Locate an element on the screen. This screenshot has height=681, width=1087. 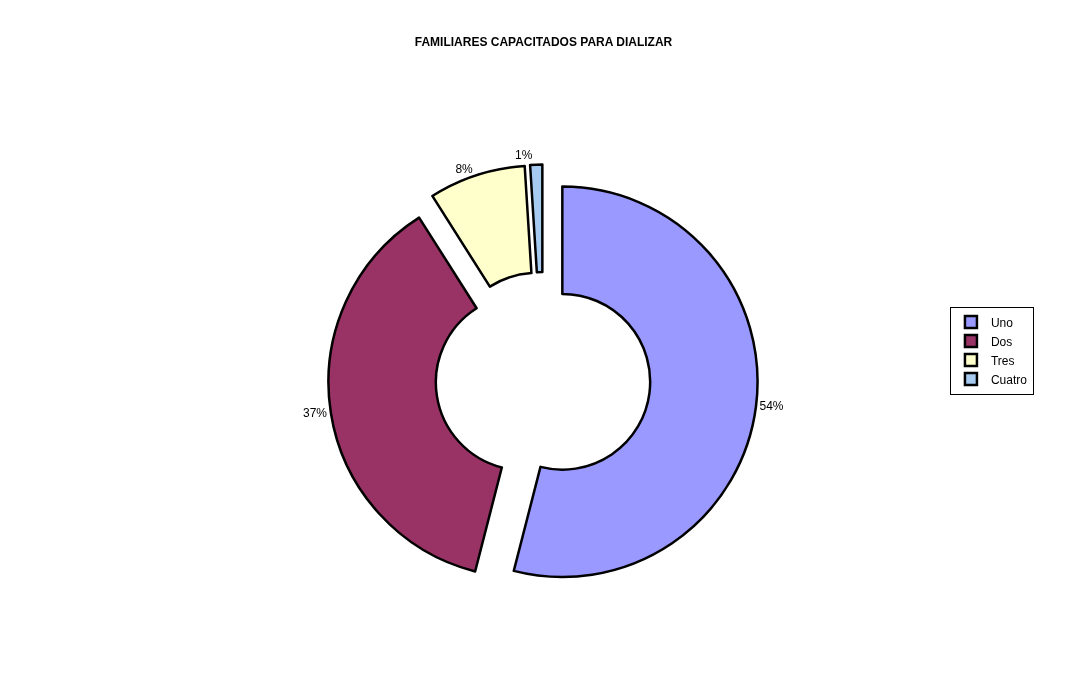
data-label: 1% is located at coordinates (524, 154).